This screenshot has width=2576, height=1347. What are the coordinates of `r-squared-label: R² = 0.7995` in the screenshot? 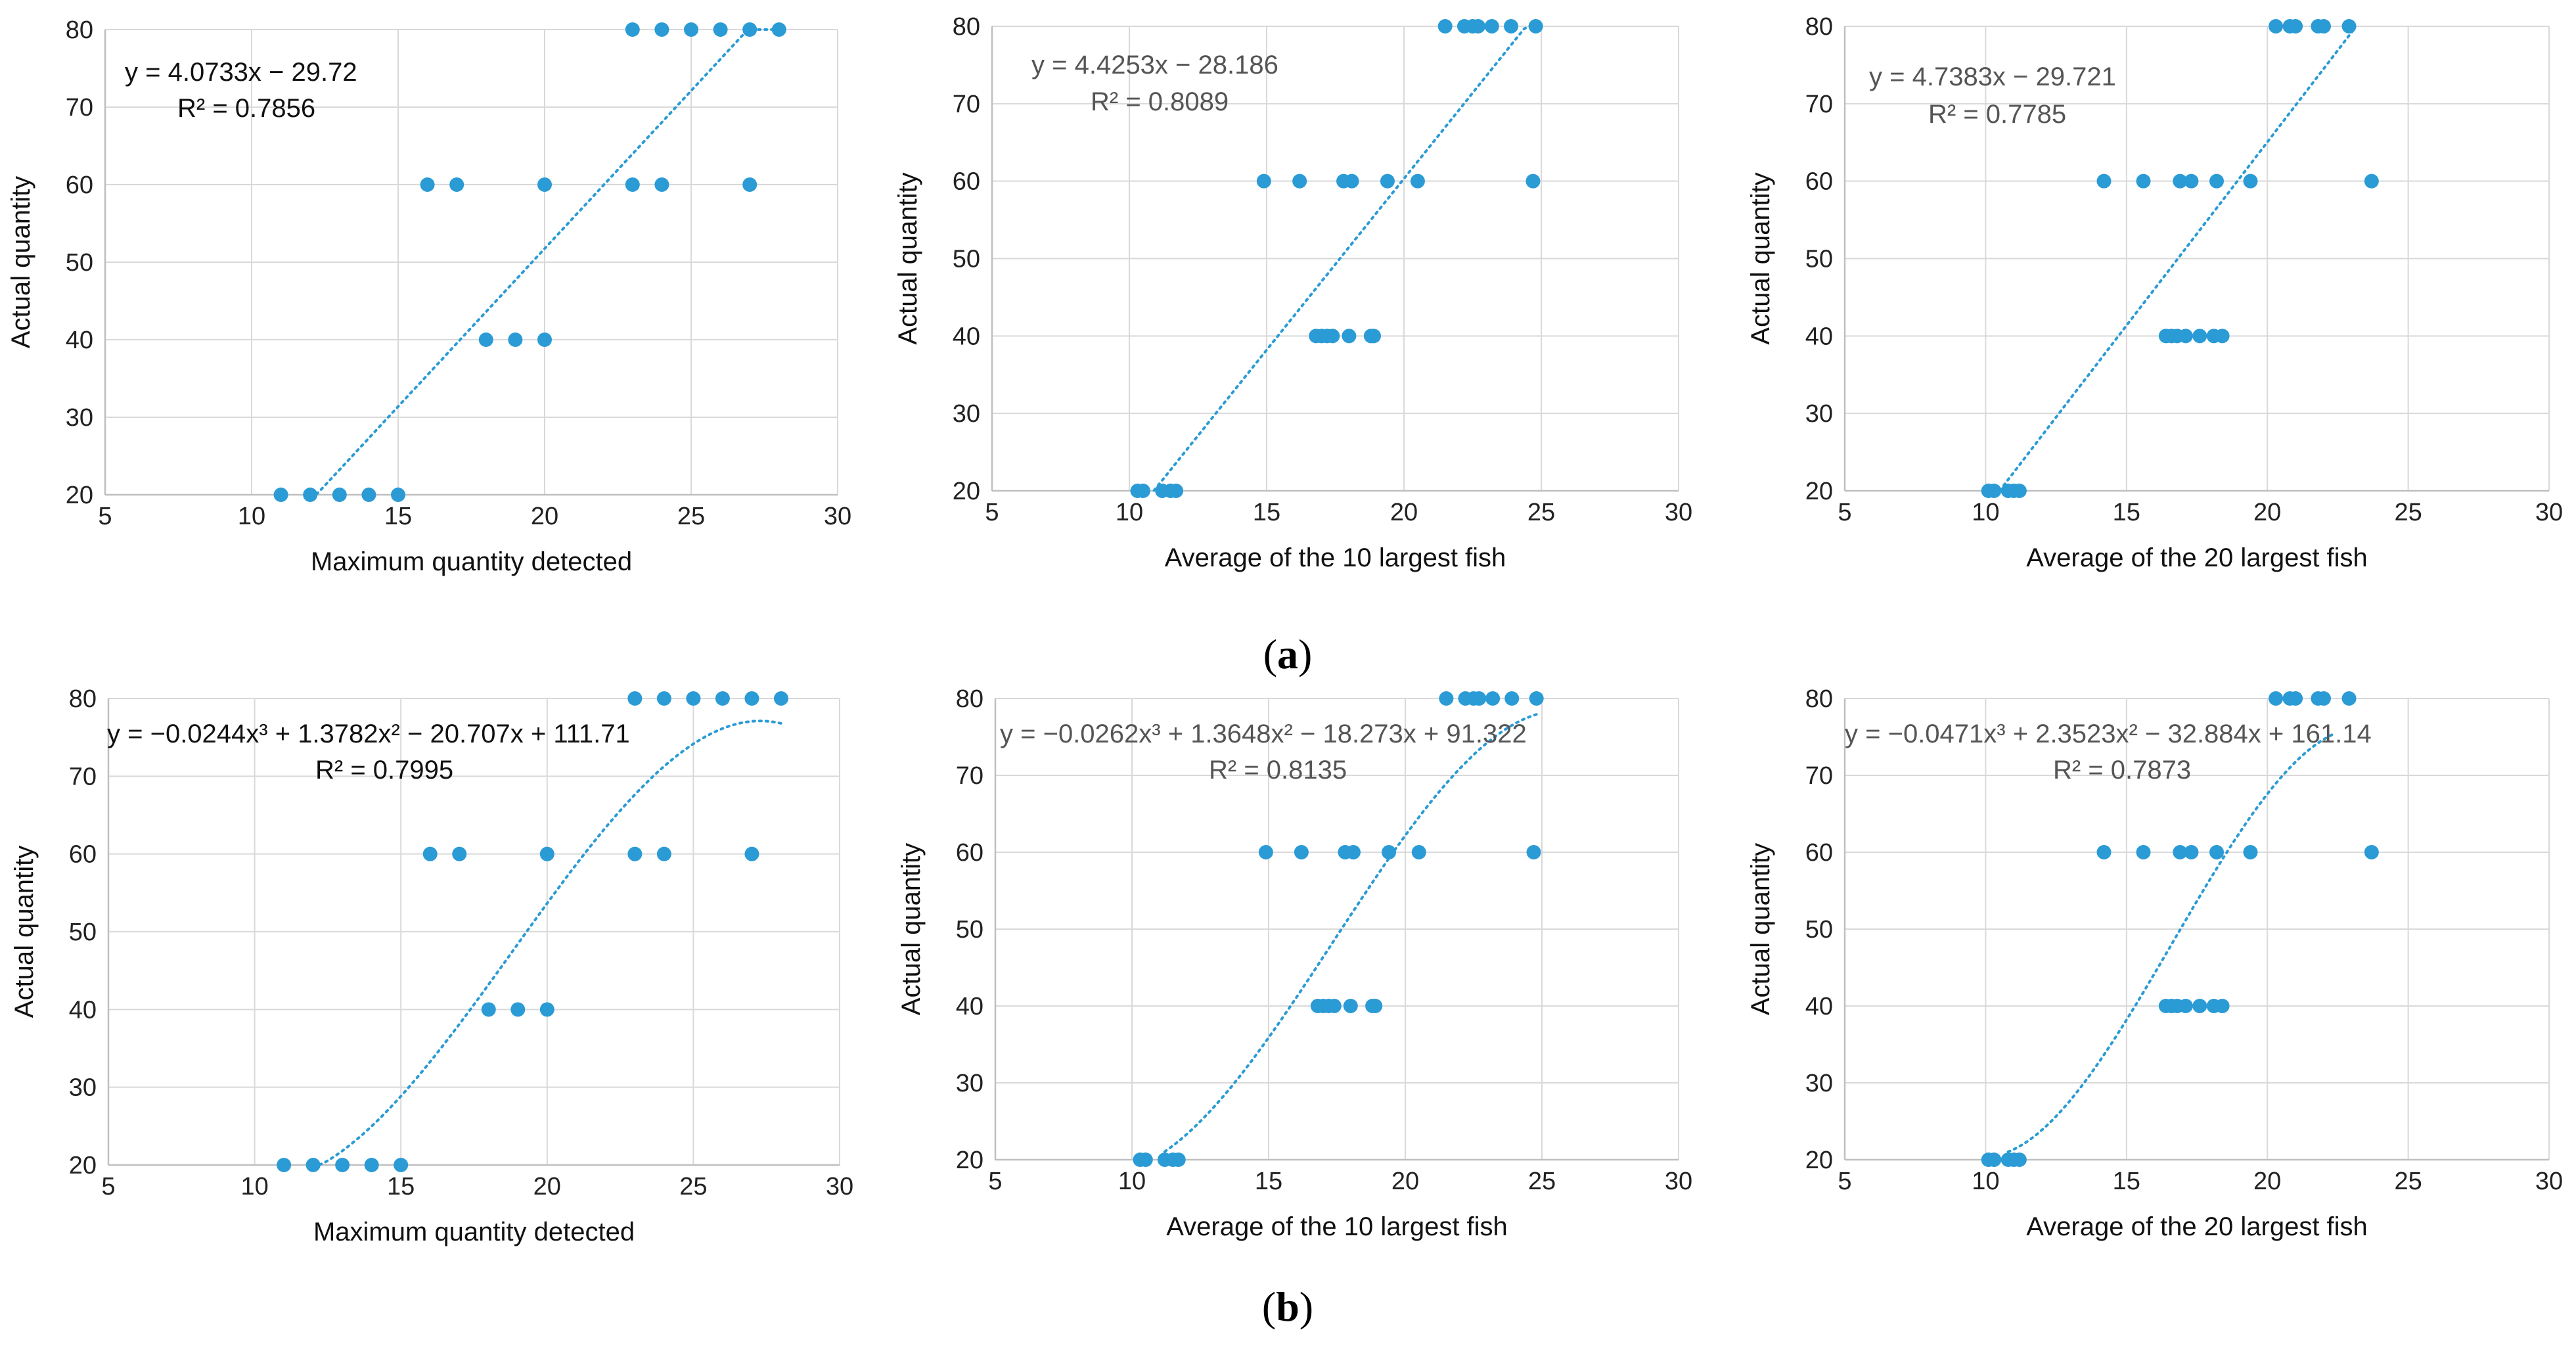 It's located at (384, 770).